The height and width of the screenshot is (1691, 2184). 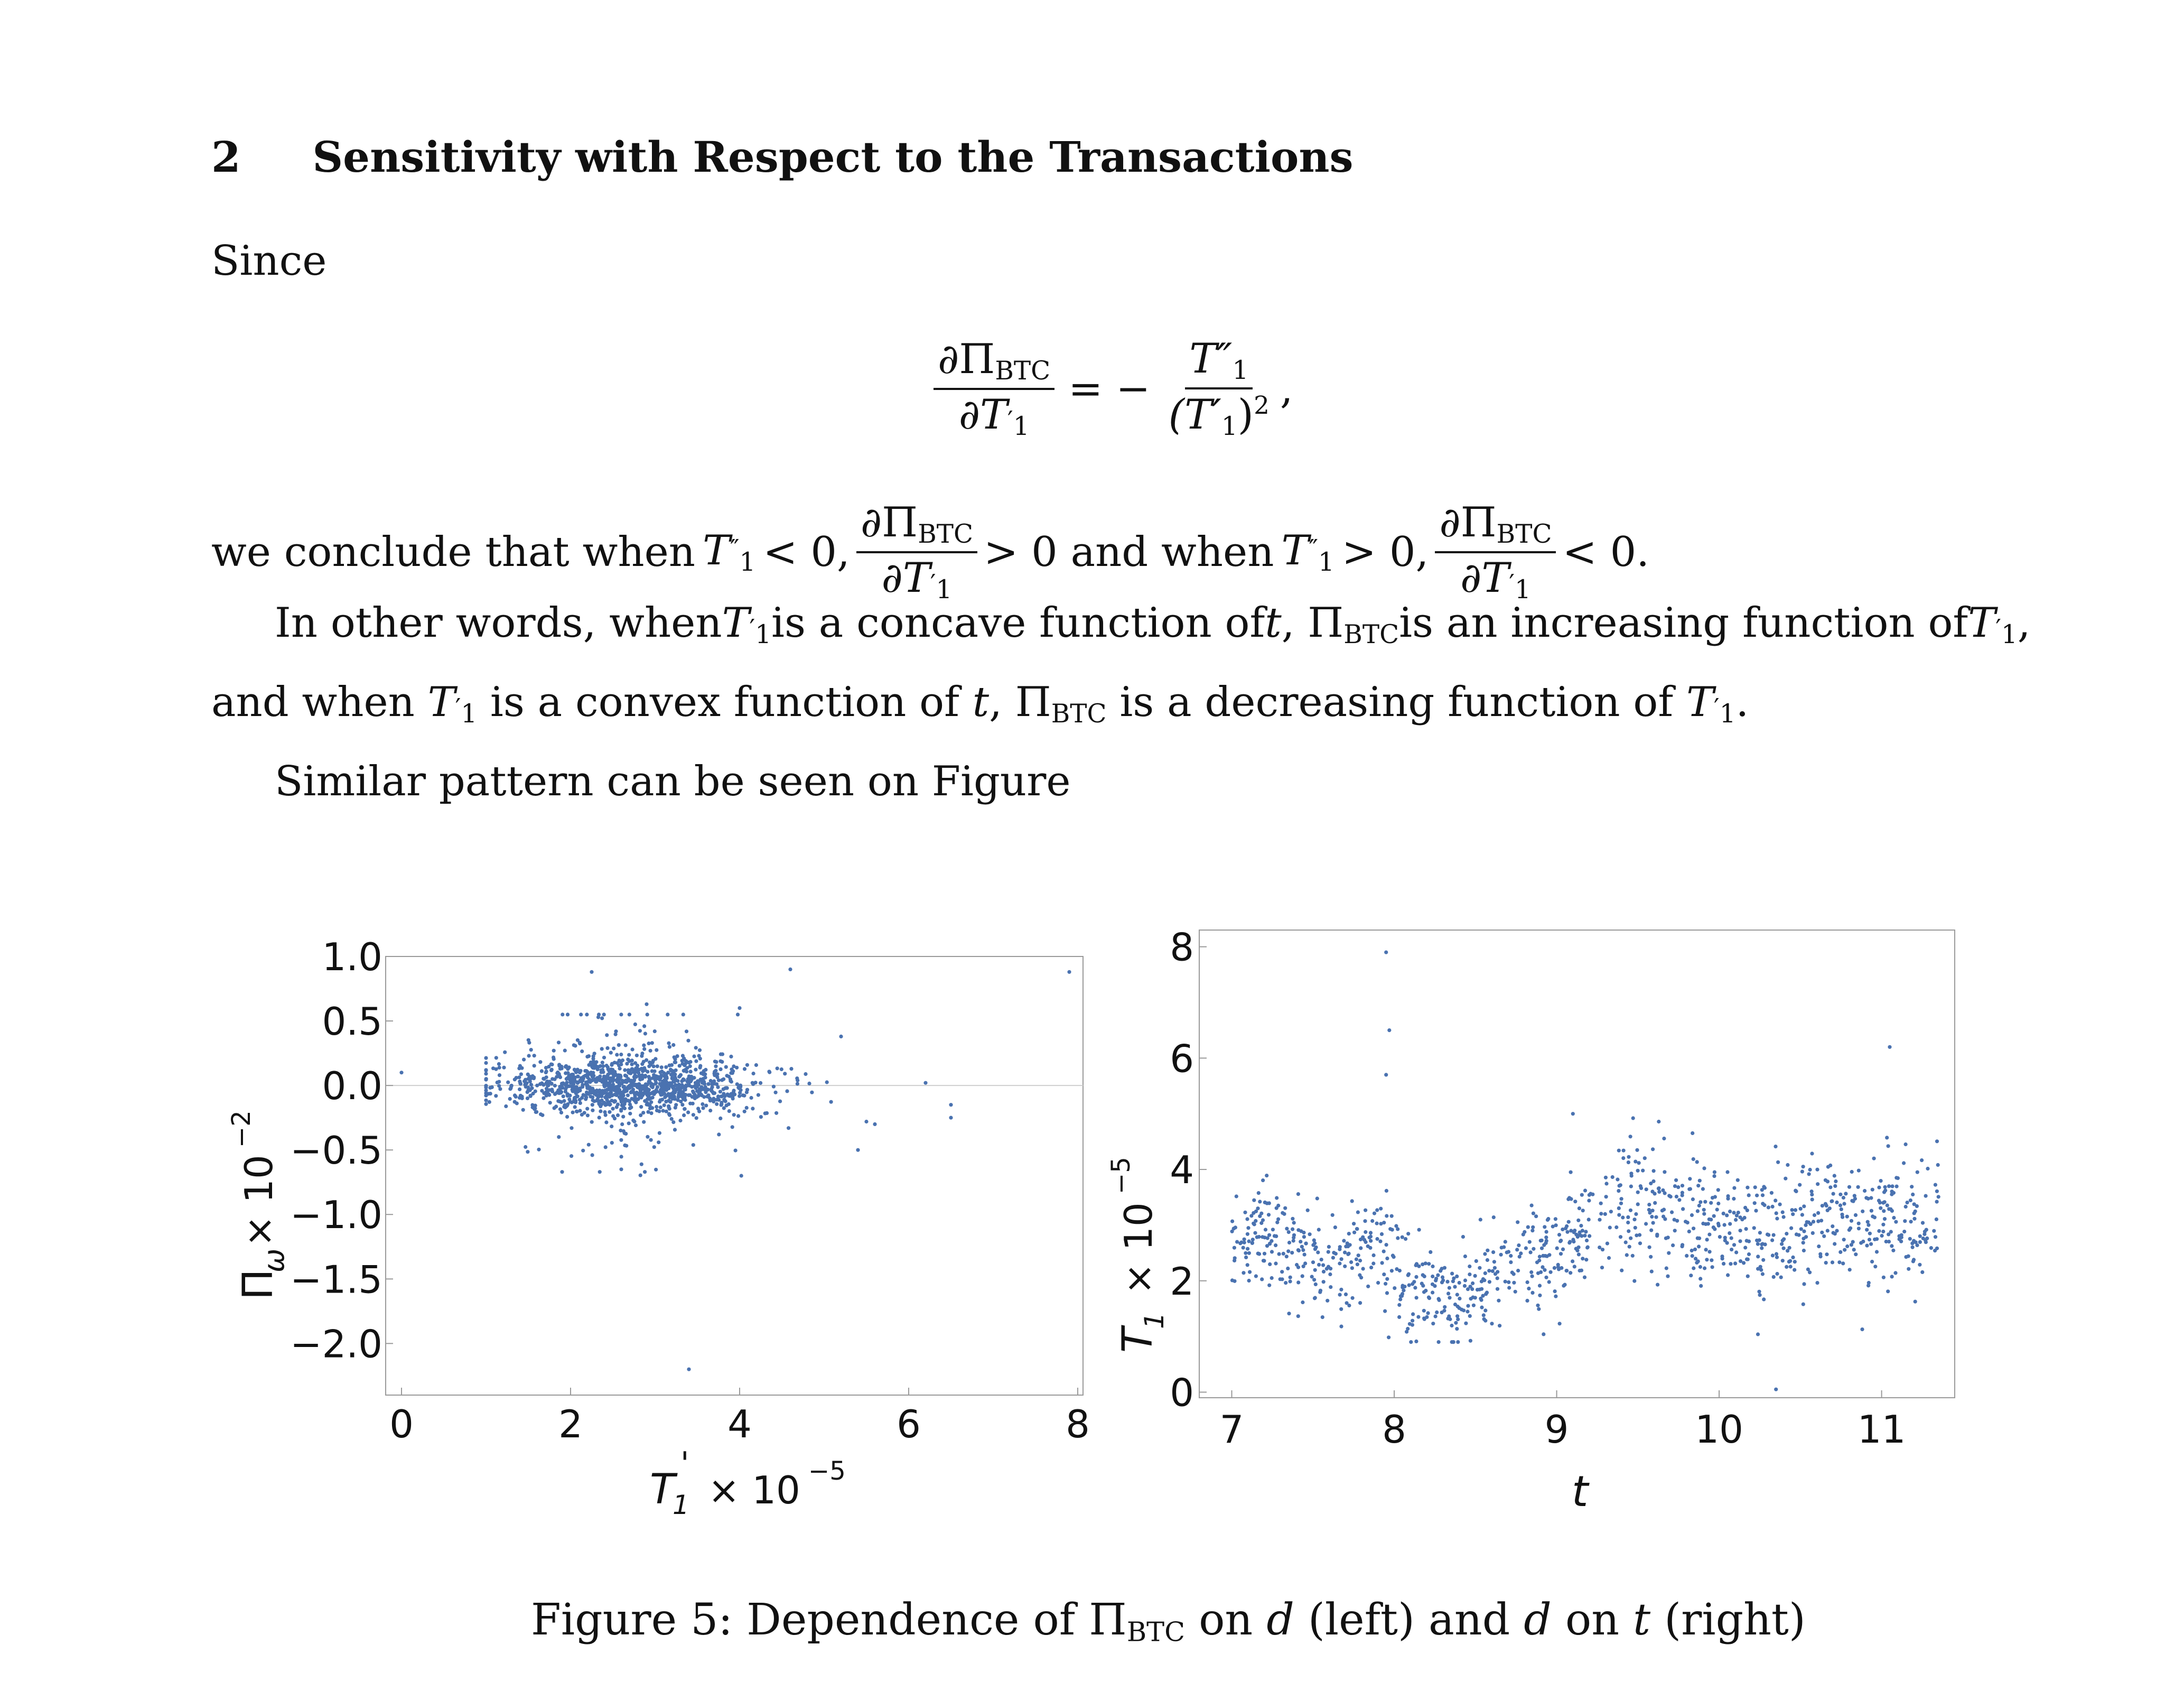 I want to click on left-y-tick-label: 1.0, so click(x=352, y=957).